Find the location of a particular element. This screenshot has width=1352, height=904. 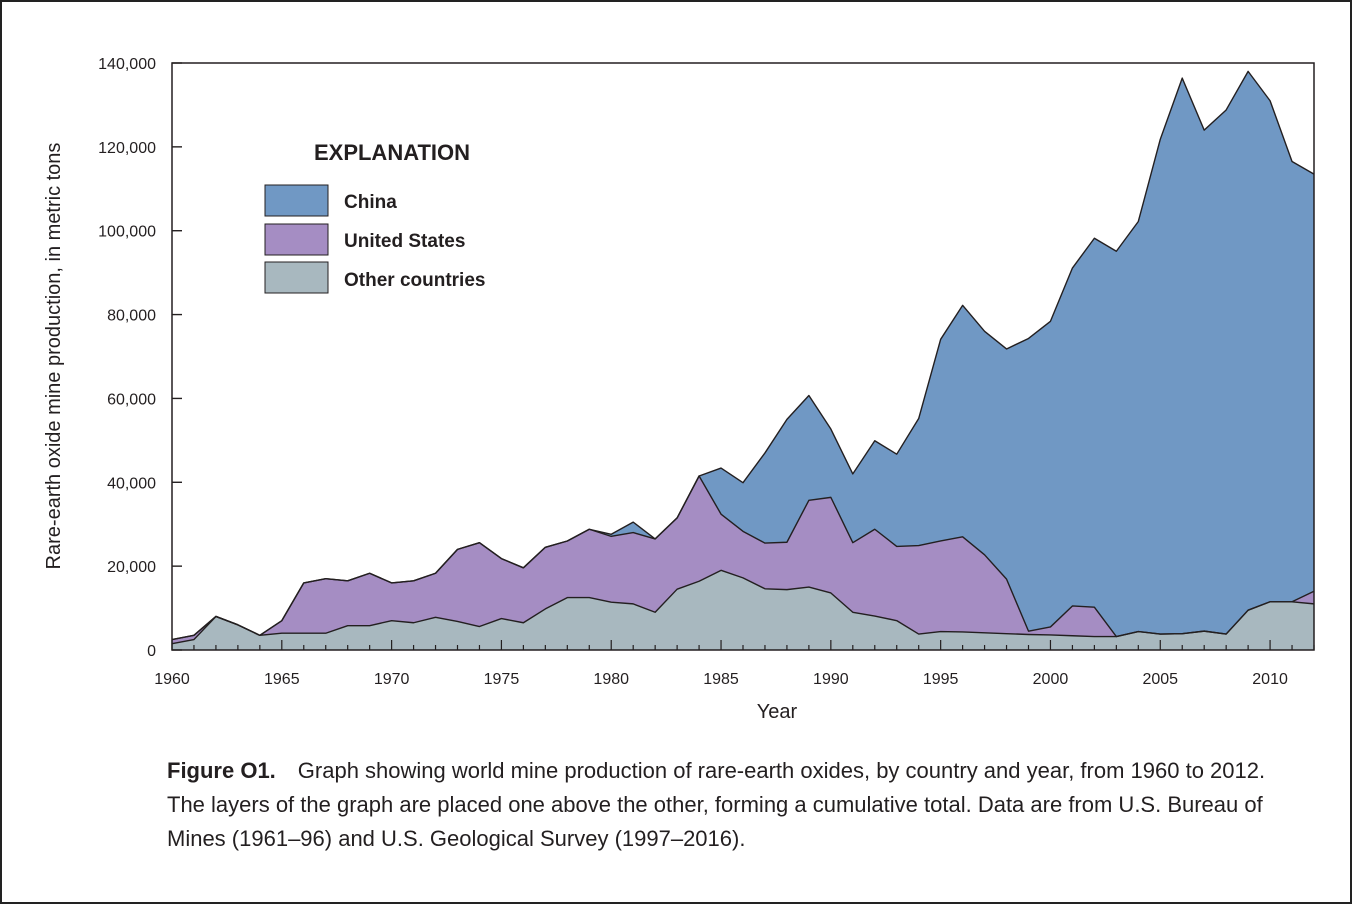

x-tick-label: 1975 is located at coordinates (502, 679).